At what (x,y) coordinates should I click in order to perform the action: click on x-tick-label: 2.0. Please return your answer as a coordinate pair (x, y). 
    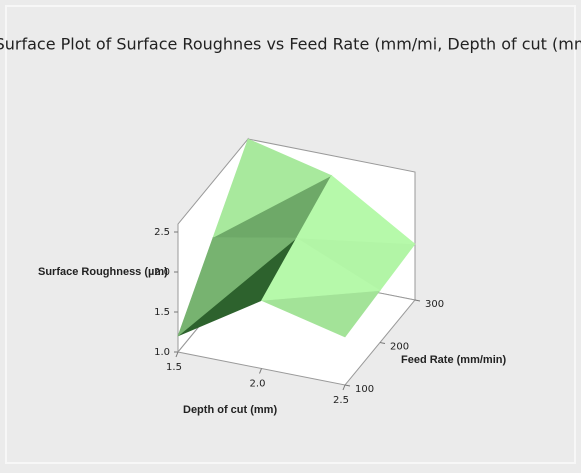
    Looking at the image, I should click on (258, 384).